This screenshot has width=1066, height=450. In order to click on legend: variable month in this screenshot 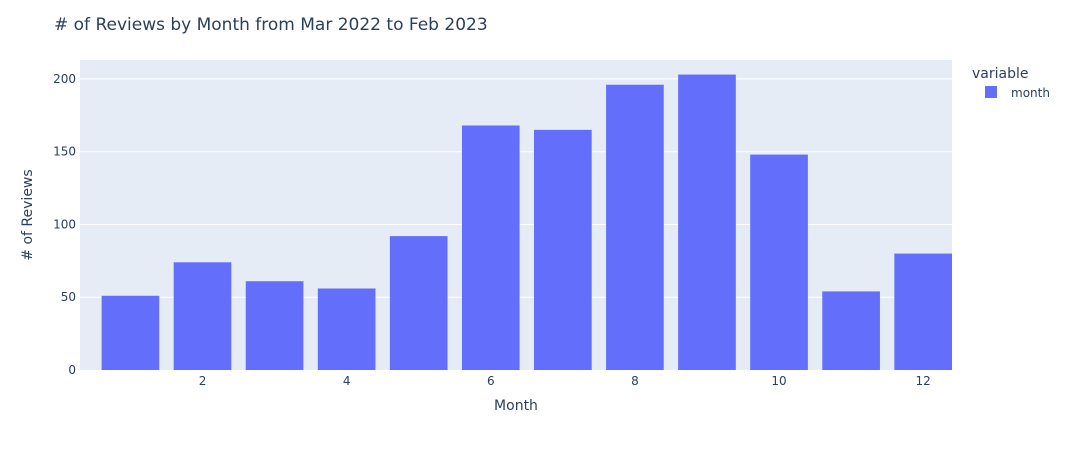, I will do `click(1011, 83)`.